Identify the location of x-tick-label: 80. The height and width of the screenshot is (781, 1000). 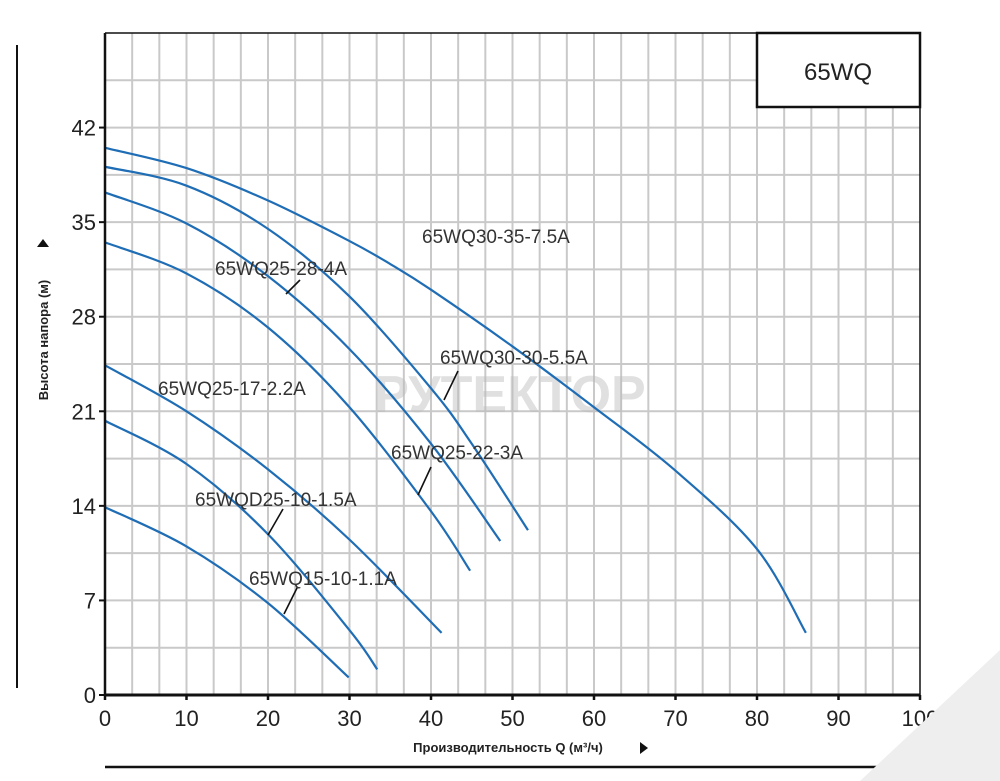
(757, 718).